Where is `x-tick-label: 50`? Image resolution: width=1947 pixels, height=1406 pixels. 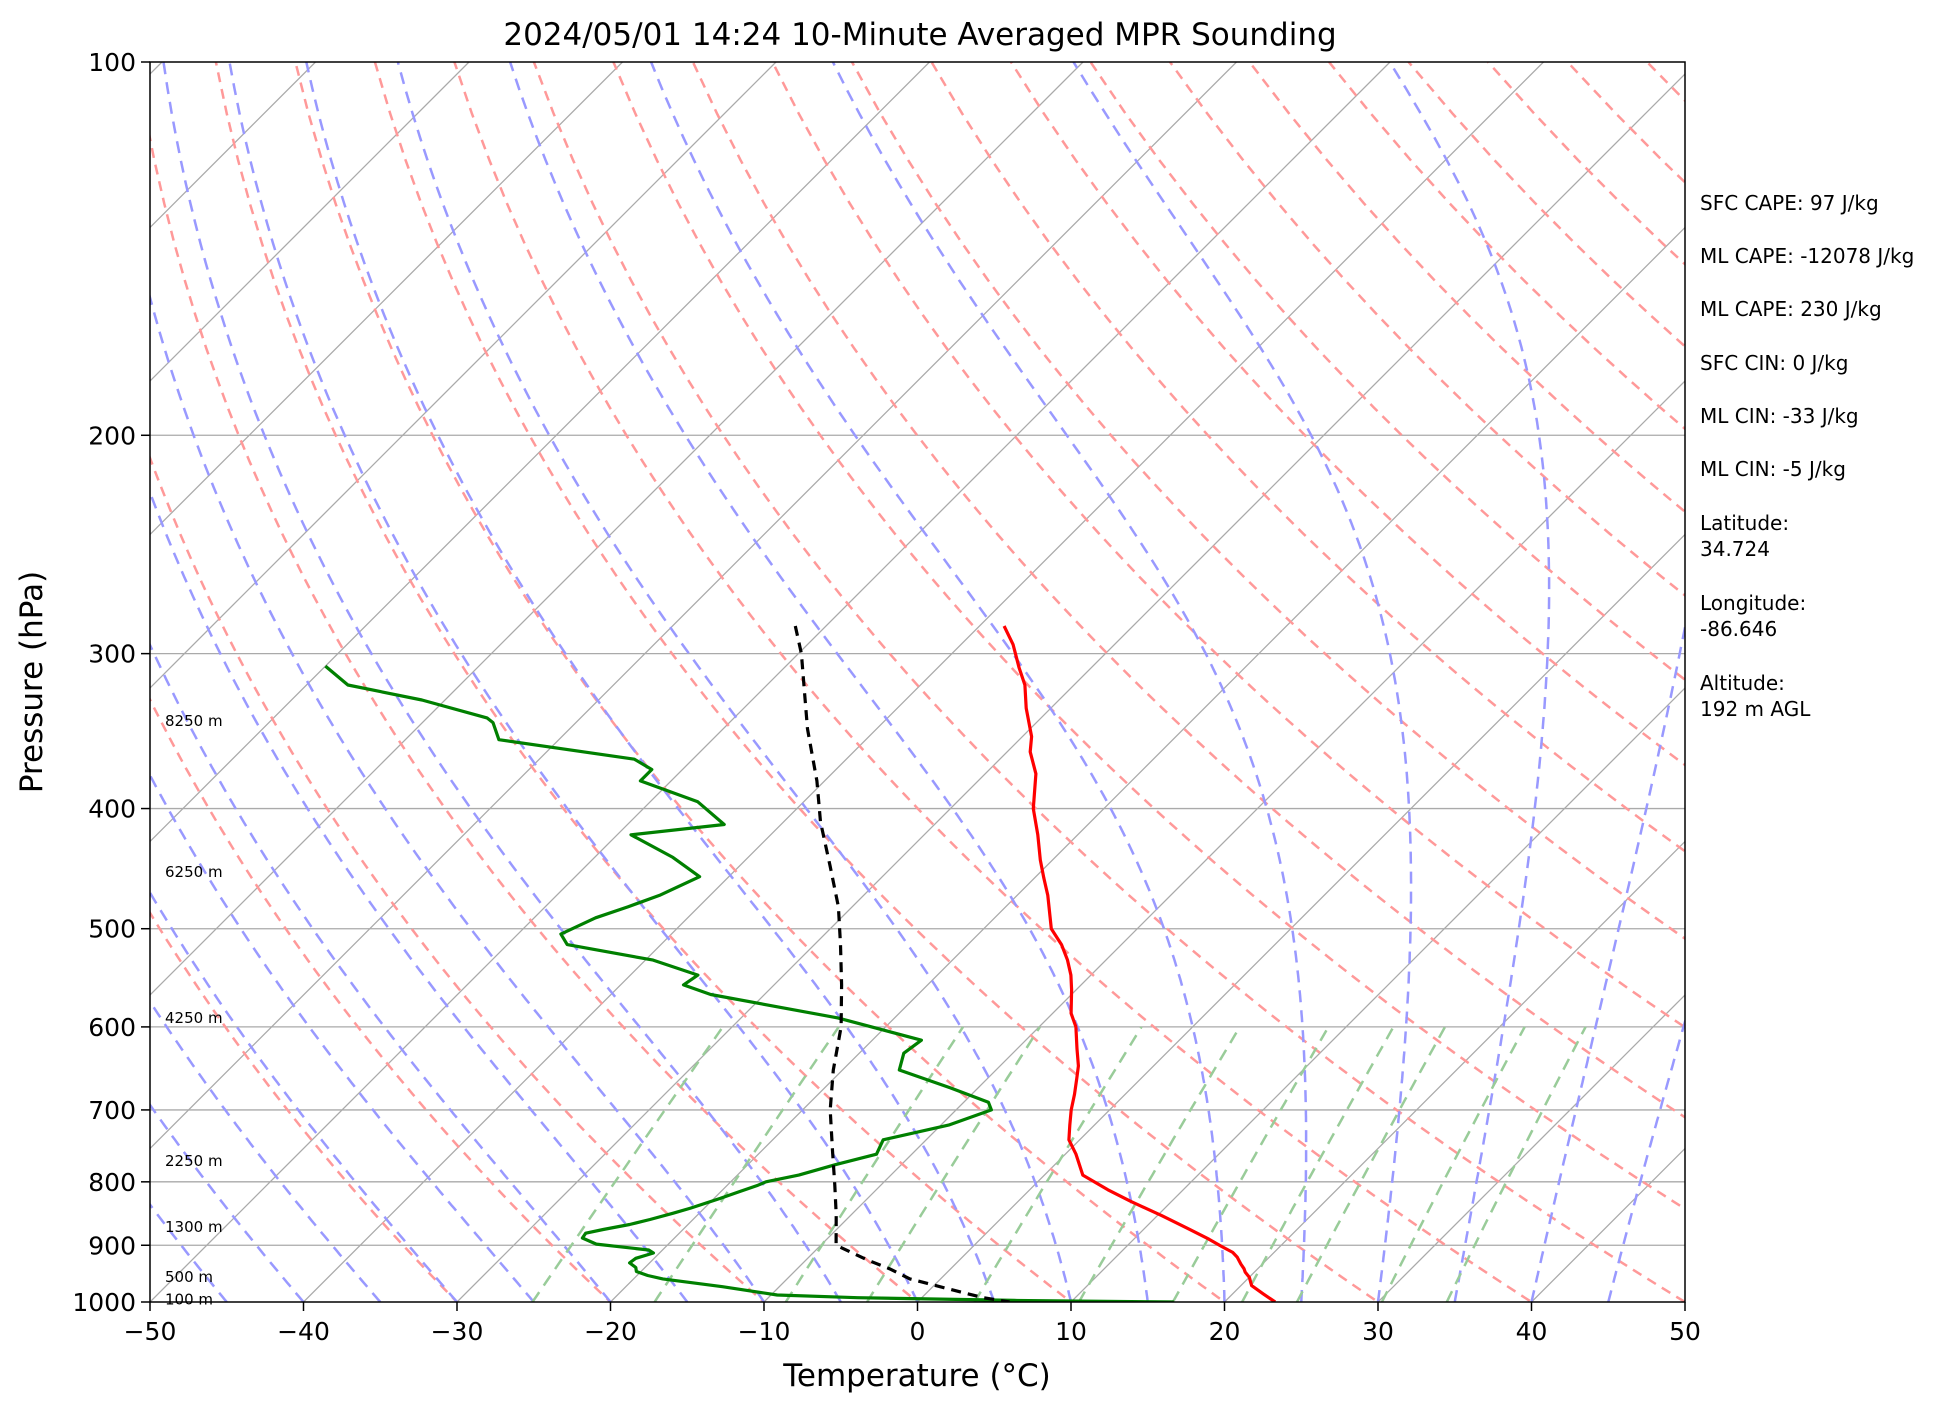
x-tick-label: 50 is located at coordinates (1685, 1331).